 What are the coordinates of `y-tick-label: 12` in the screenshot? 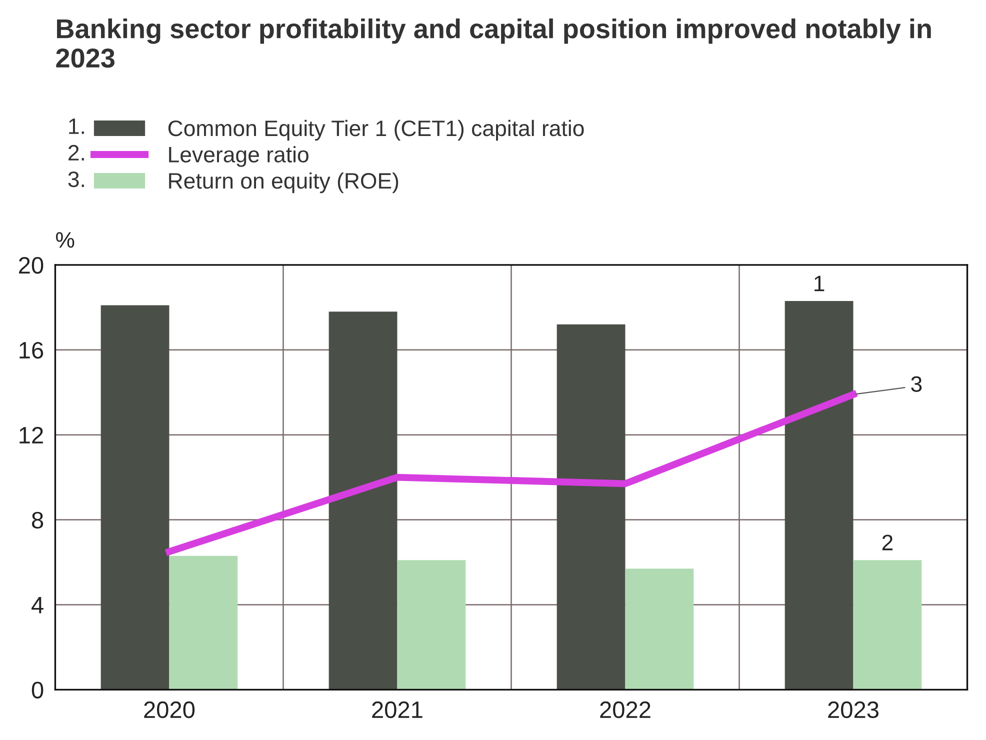 It's located at (31, 435).